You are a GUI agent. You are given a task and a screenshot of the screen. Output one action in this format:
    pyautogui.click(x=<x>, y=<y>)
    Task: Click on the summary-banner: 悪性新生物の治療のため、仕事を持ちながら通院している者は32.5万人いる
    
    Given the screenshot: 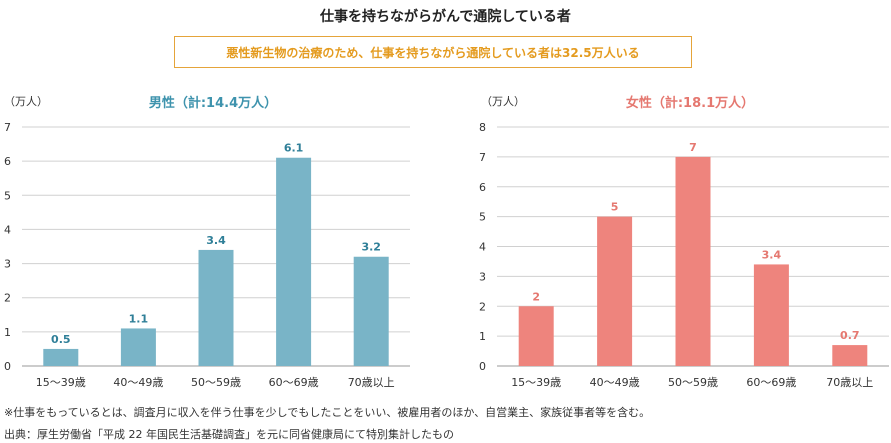 What is the action you would take?
    pyautogui.click(x=433, y=52)
    